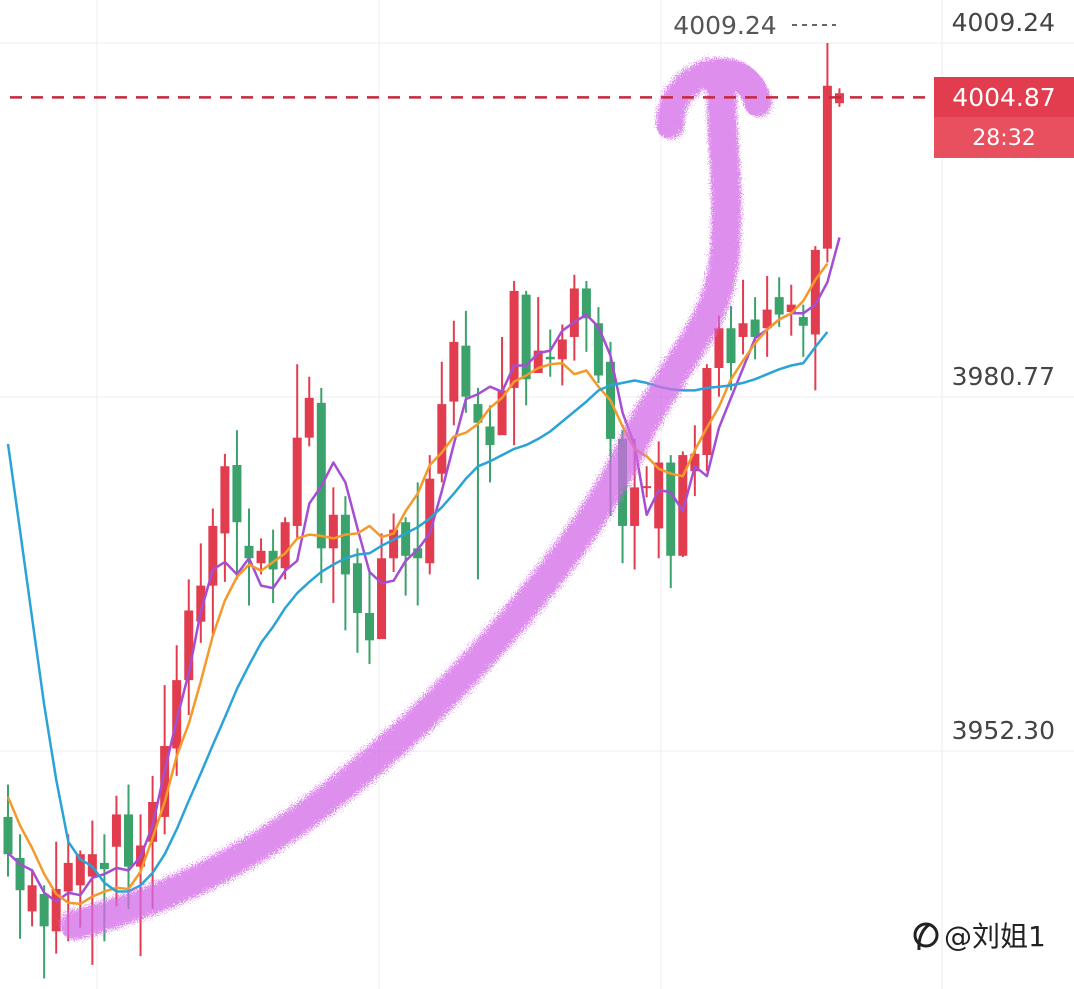 This screenshot has height=989, width=1074. Describe the element at coordinates (1003, 138) in the screenshot. I see `countdown-label: 28:32` at that location.